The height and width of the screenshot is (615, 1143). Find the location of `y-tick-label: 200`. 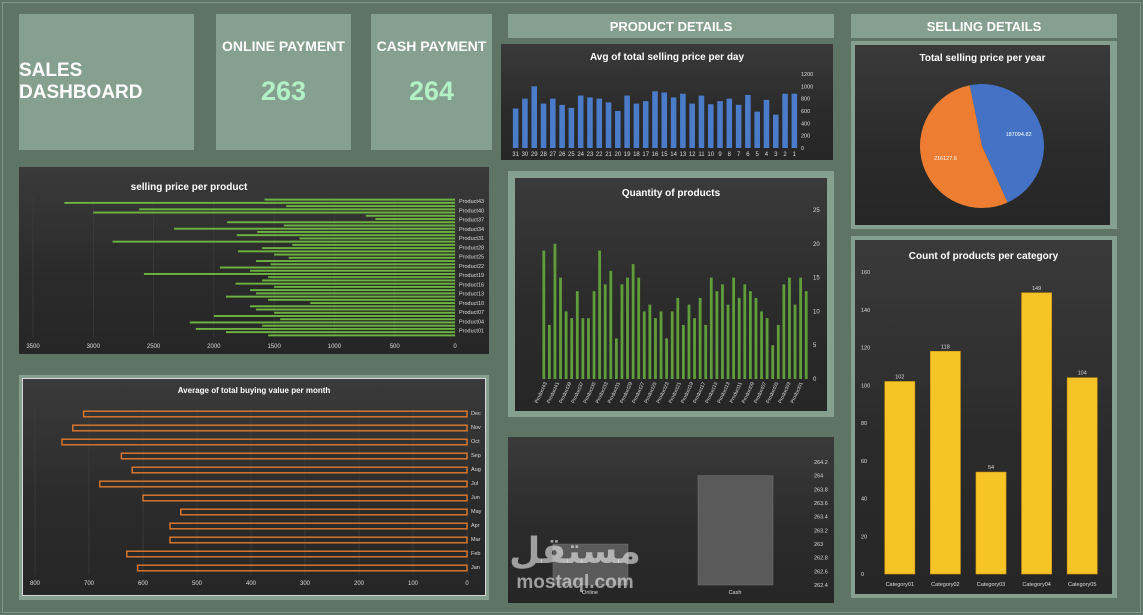

y-tick-label: 200 is located at coordinates (805, 137).